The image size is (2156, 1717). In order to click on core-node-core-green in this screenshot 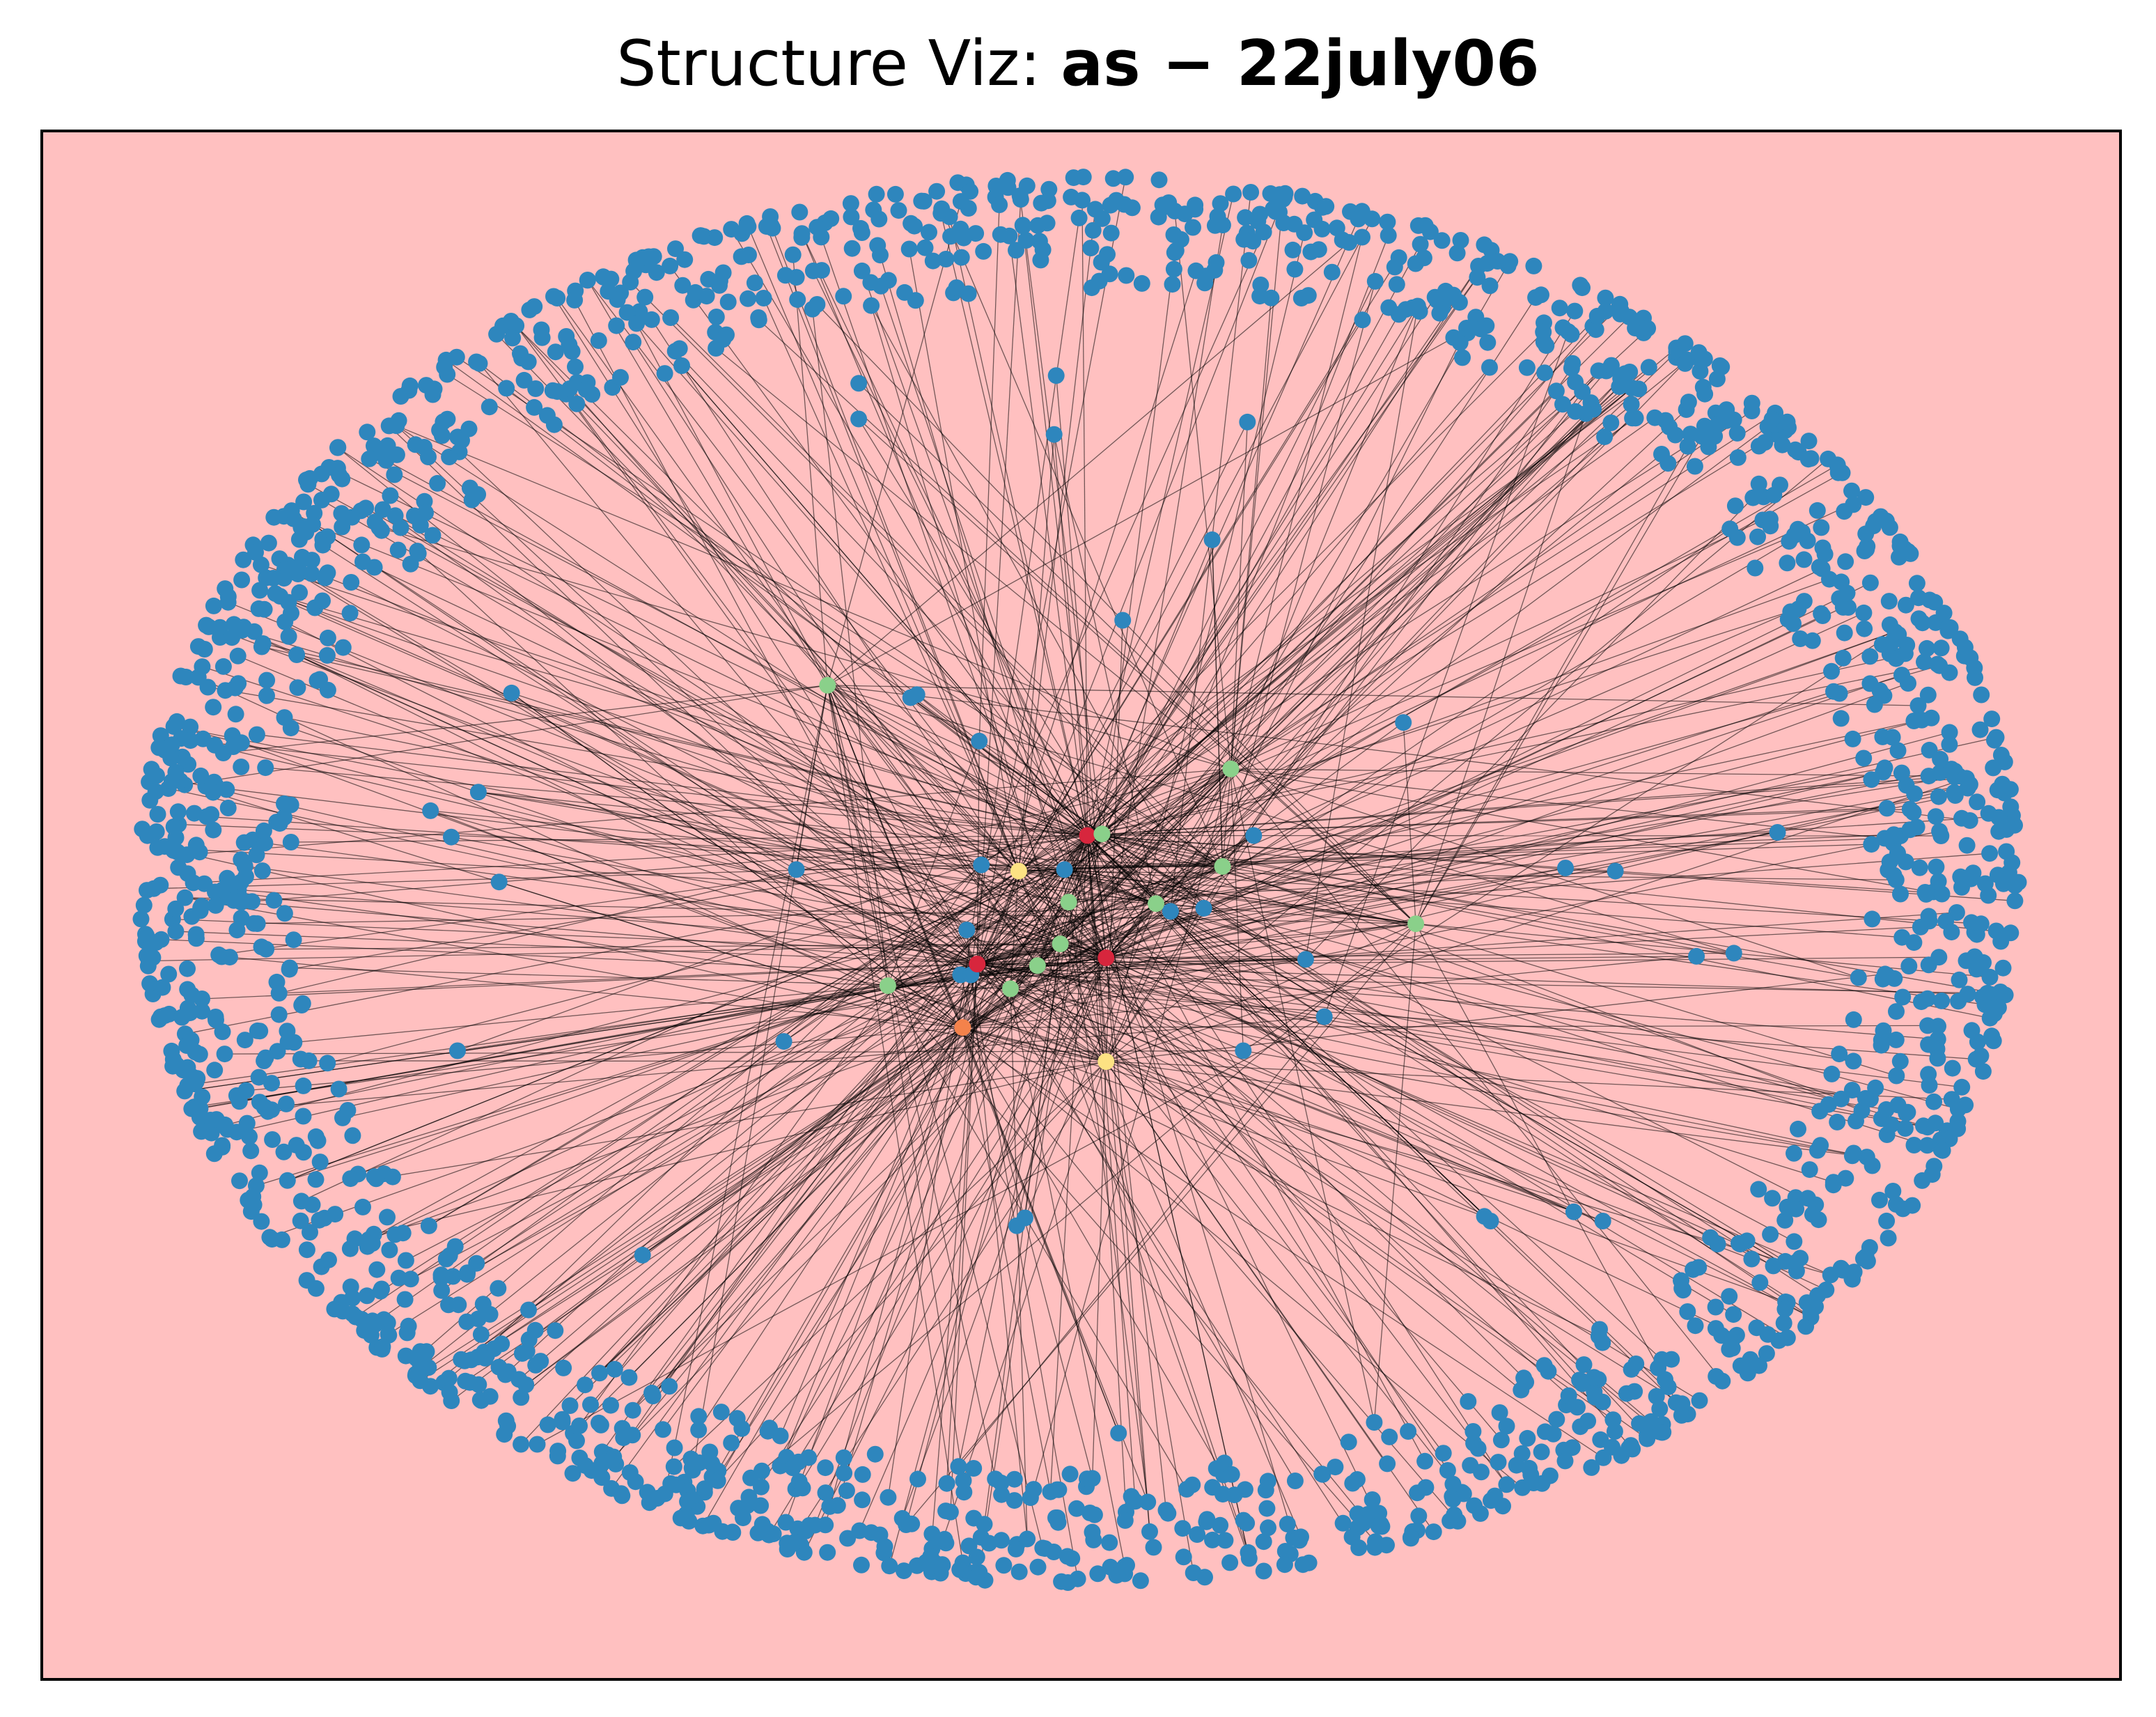, I will do `click(1010, 988)`.